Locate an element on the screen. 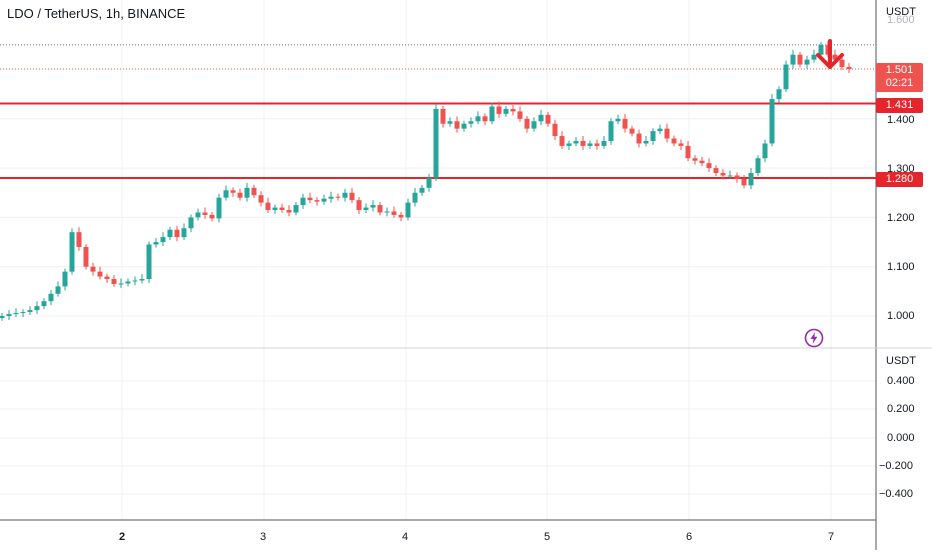 Image resolution: width=932 pixels, height=555 pixels. time-label: 7 is located at coordinates (831, 537).